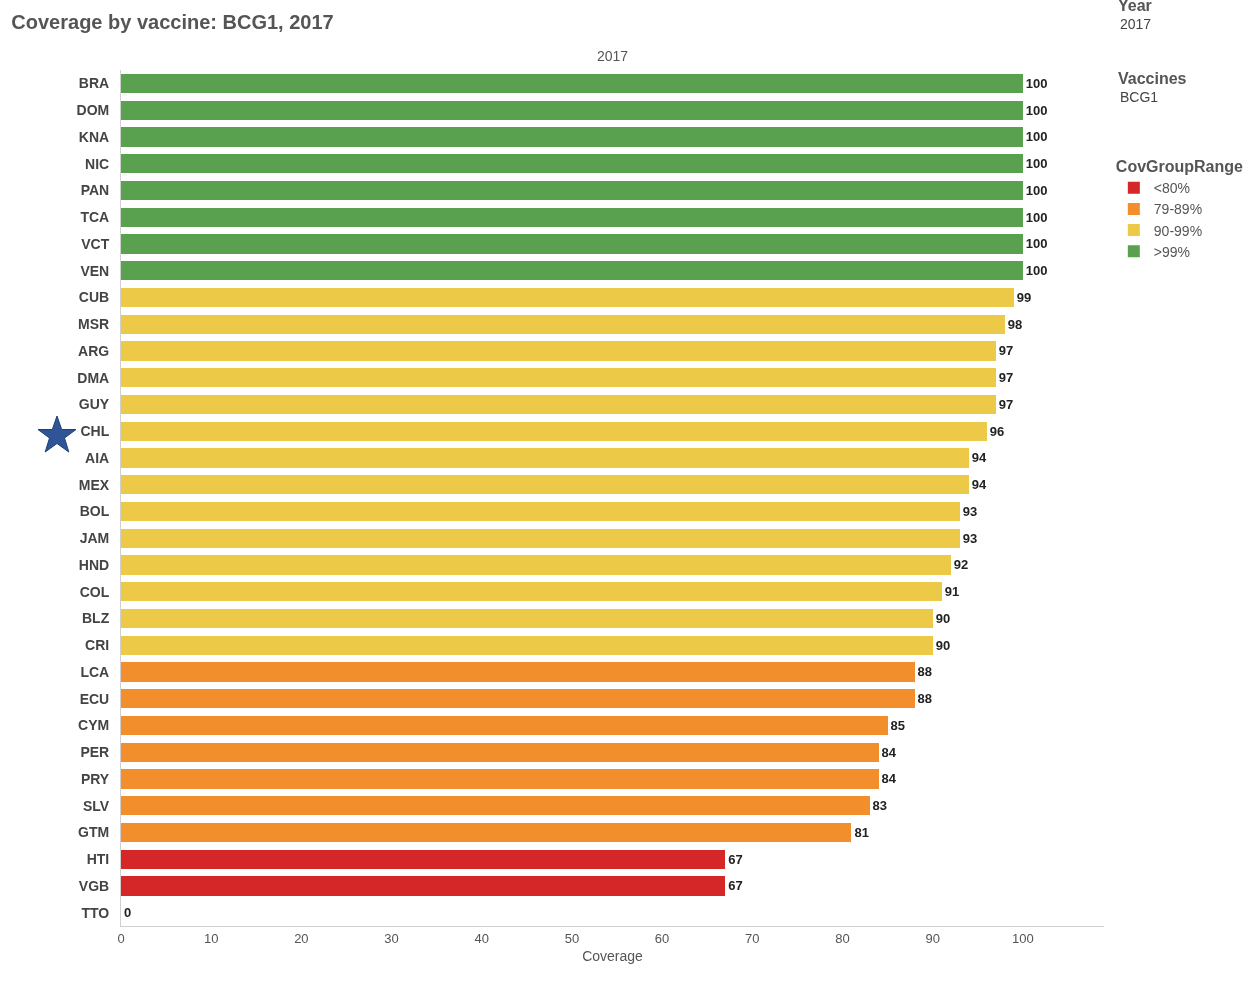  I want to click on y-tick-label: DMA, so click(93, 377).